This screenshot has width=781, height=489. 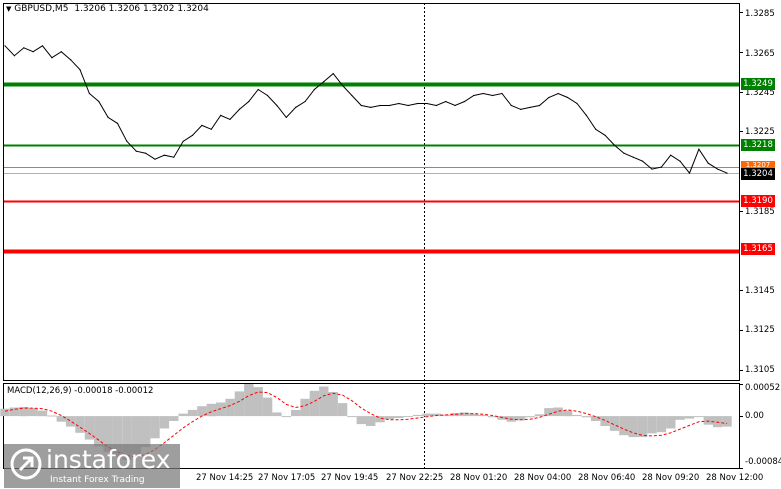 I want to click on time-label: 28 Nov 09:20, so click(x=671, y=478).